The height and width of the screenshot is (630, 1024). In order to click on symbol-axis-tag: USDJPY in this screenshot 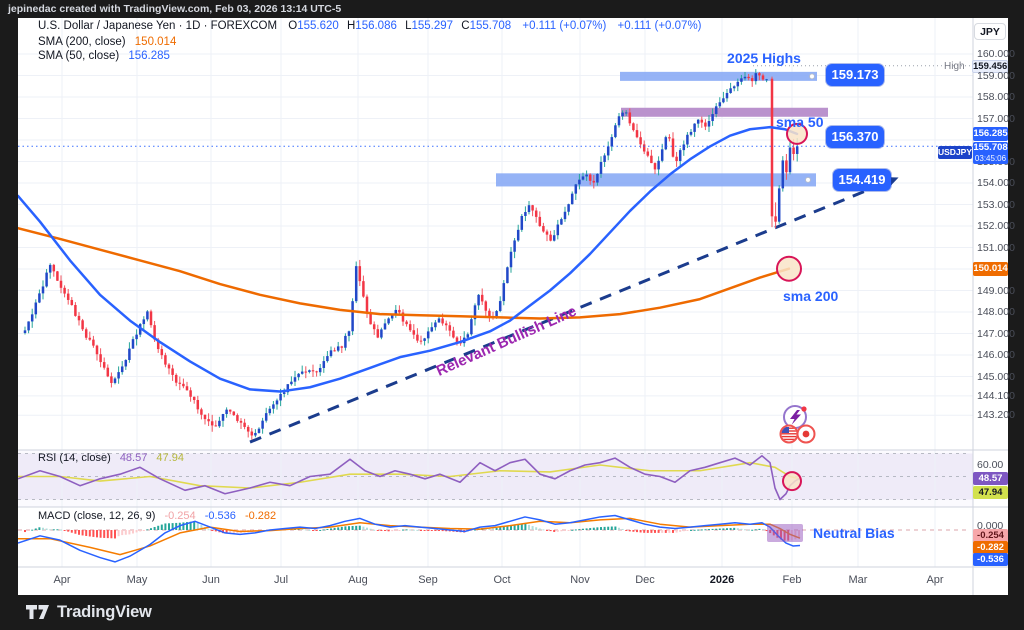, I will do `click(955, 152)`.